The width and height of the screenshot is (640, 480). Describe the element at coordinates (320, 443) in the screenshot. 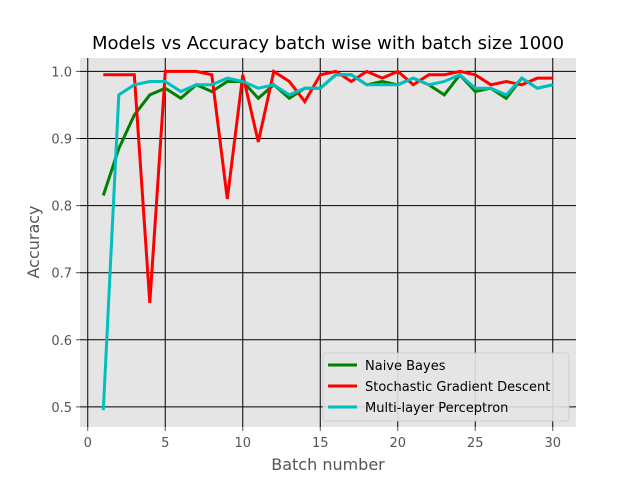

I see `x-tick-label: 15` at that location.